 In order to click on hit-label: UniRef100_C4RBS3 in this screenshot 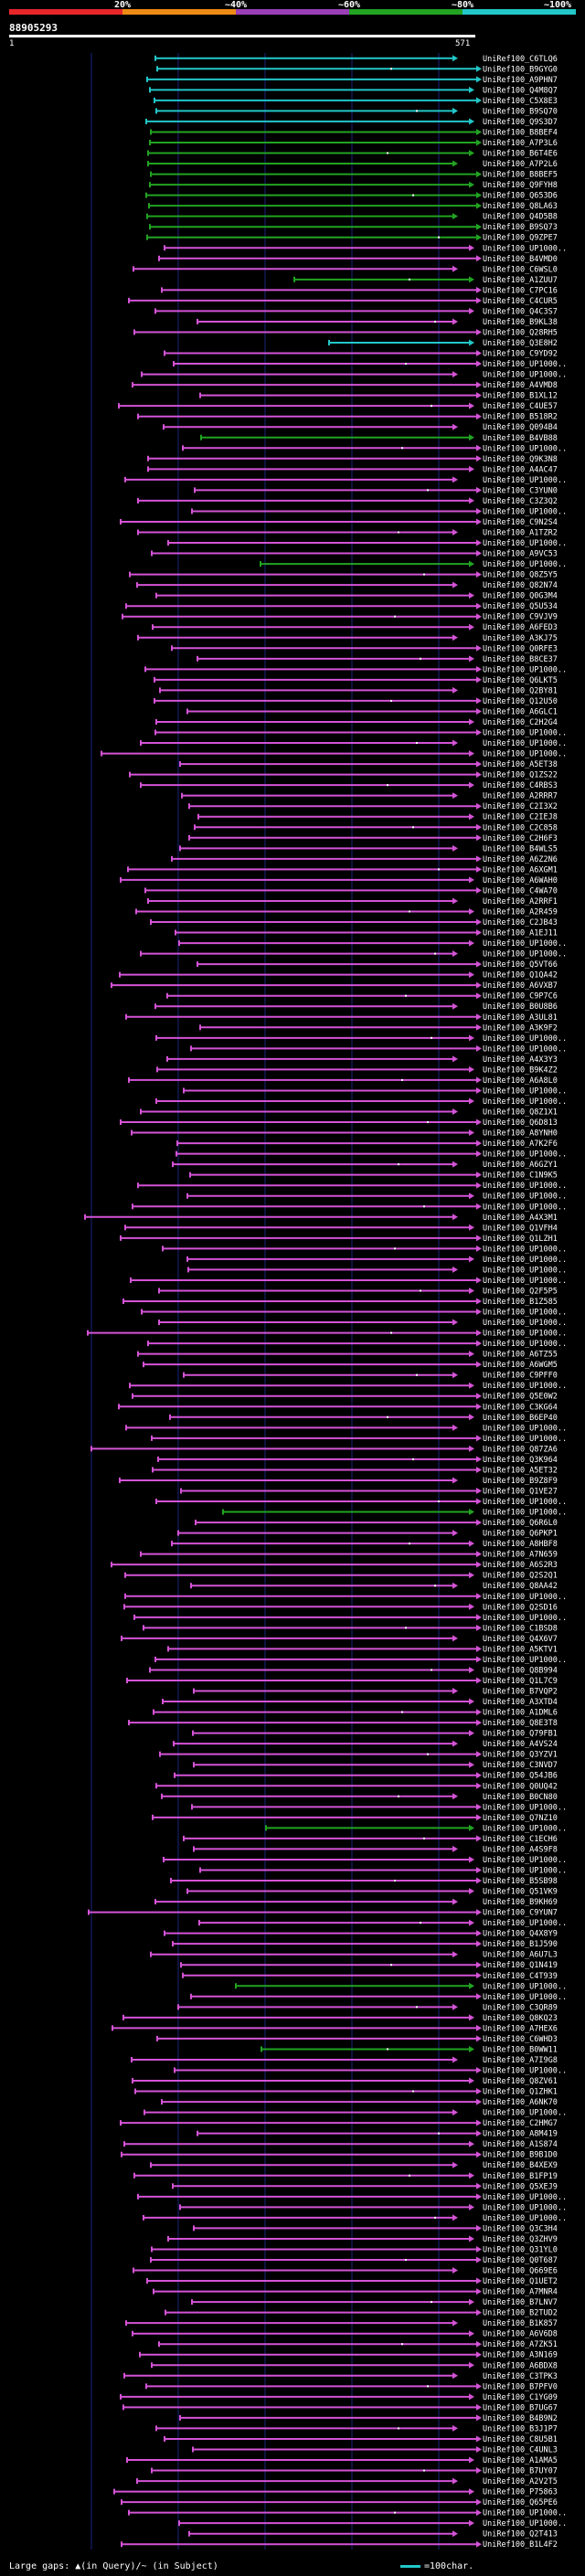, I will do `click(520, 785)`.